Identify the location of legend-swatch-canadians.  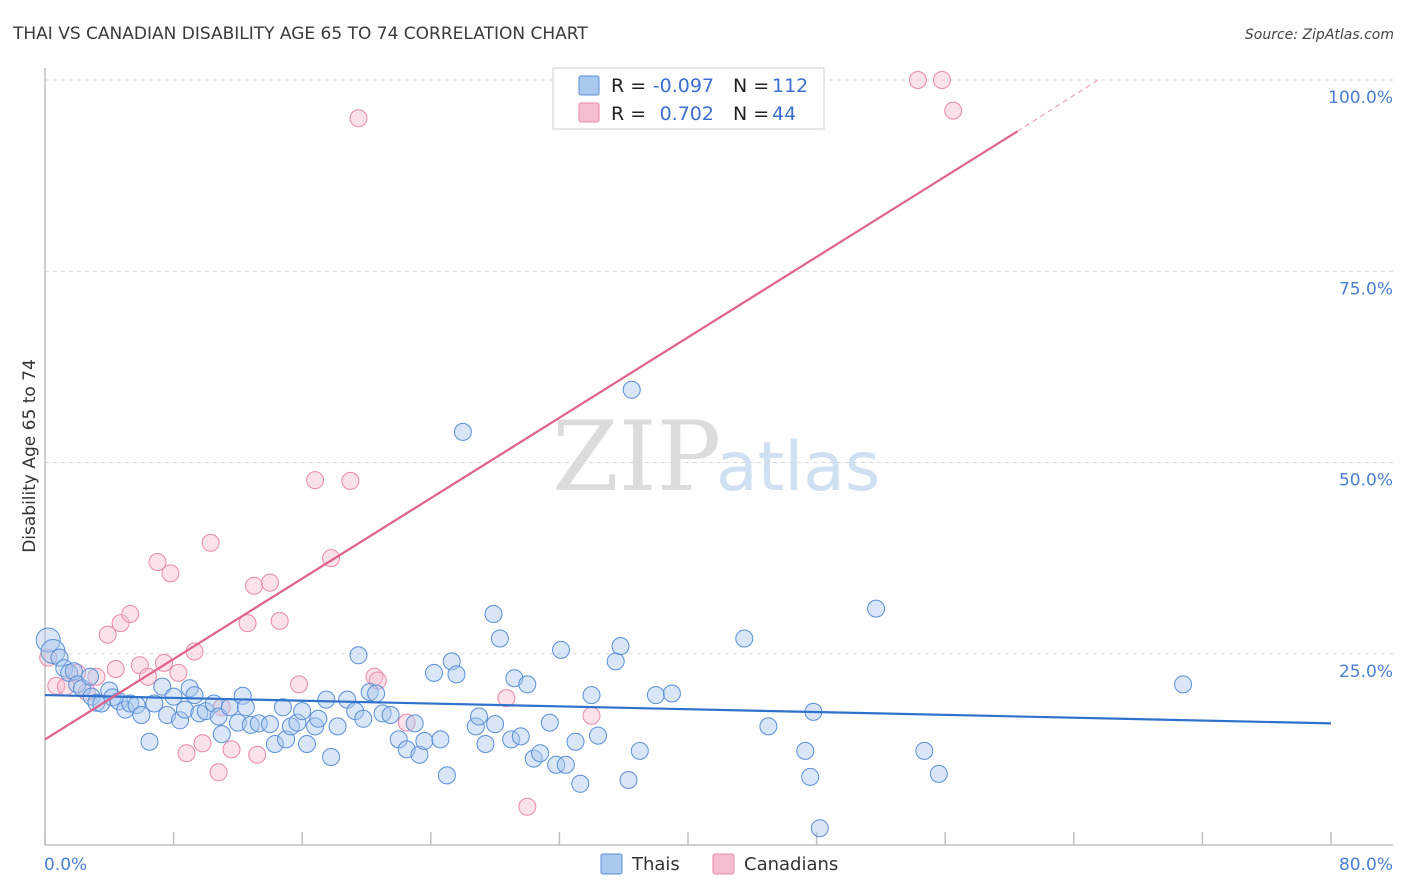
(589, 112).